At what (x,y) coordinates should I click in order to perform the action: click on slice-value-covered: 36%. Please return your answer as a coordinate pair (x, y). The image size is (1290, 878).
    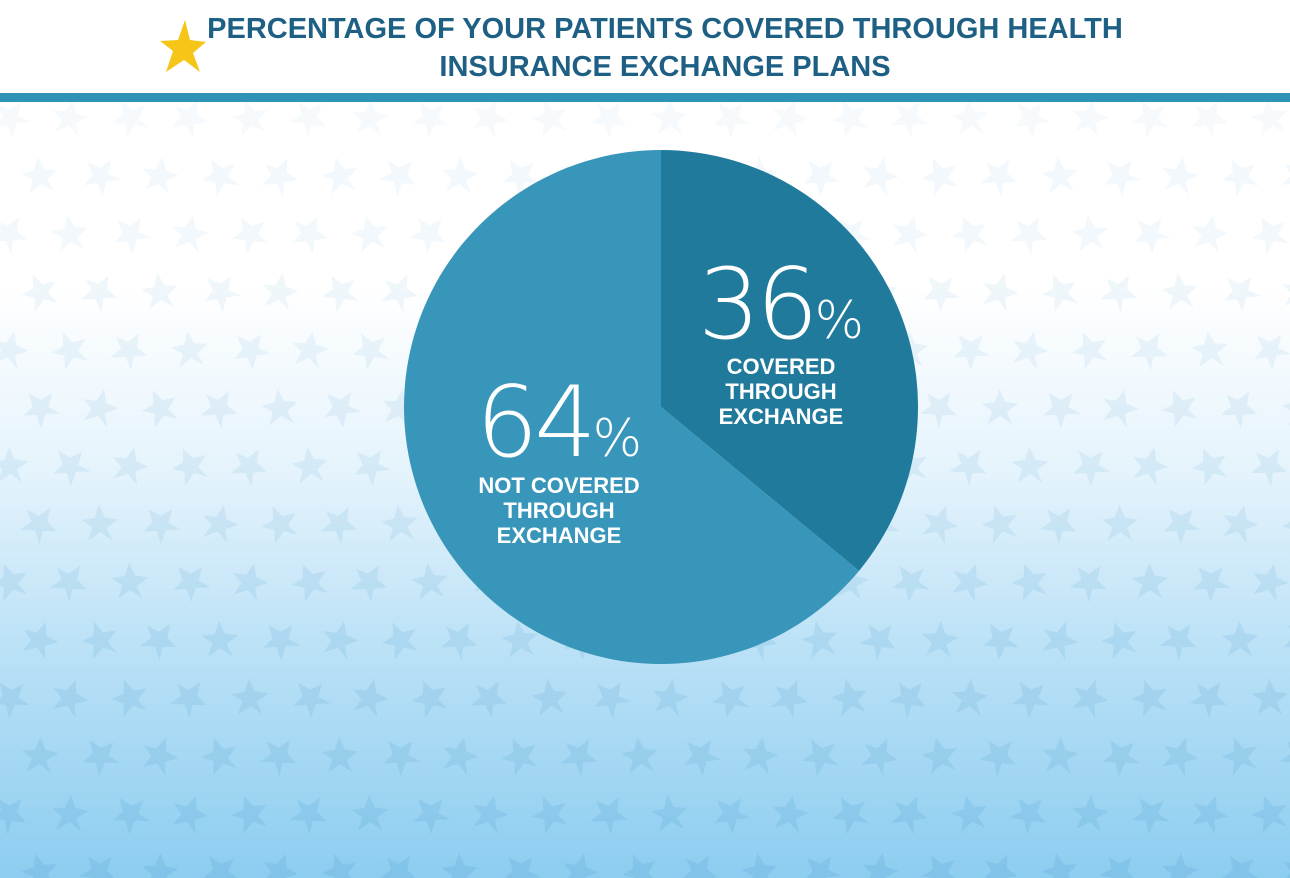
    Looking at the image, I should click on (781, 305).